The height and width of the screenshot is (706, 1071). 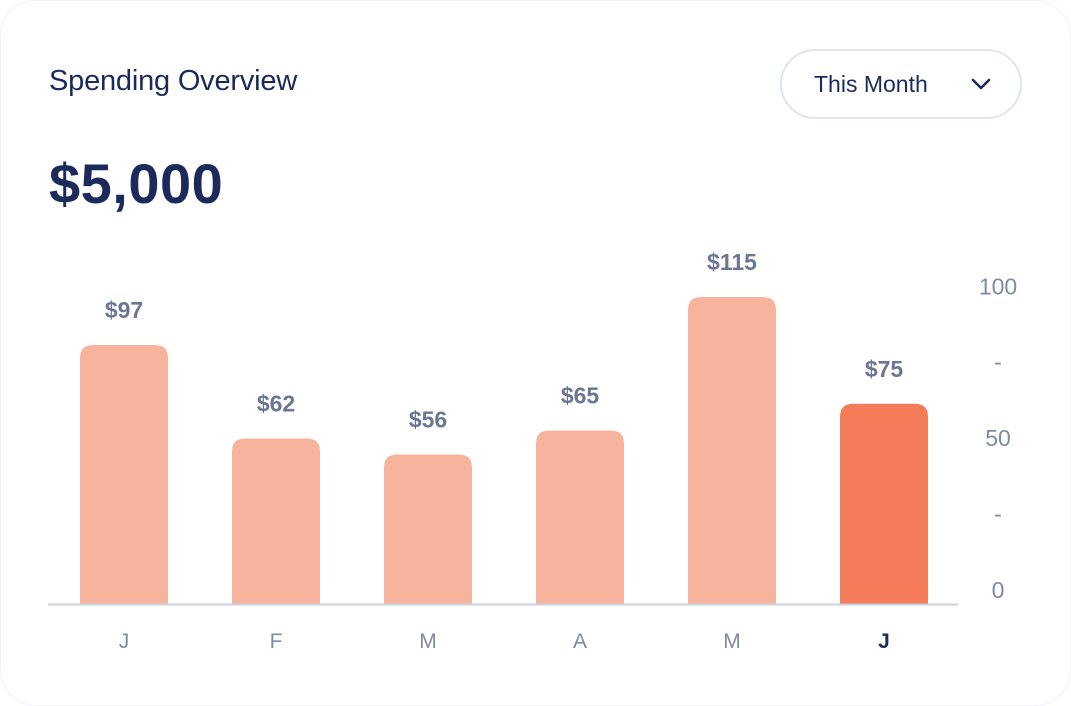 I want to click on bar-value-label-2: $56, so click(x=428, y=419).